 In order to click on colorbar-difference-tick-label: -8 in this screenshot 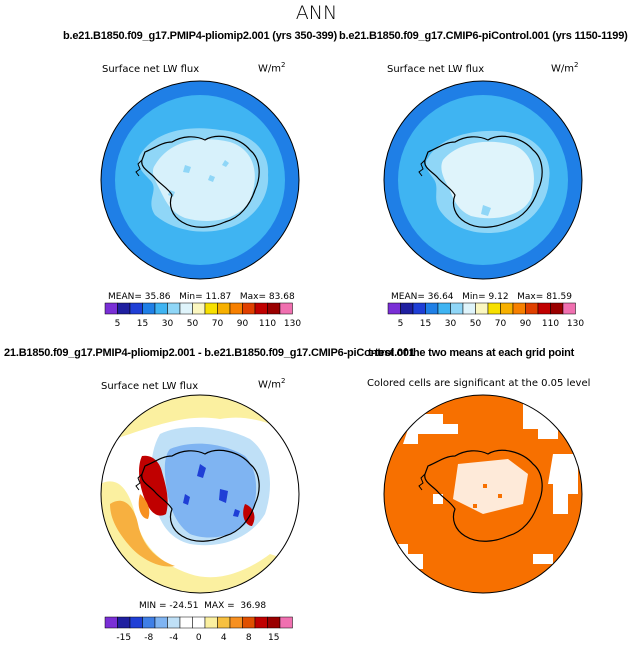, I will do `click(148, 638)`.